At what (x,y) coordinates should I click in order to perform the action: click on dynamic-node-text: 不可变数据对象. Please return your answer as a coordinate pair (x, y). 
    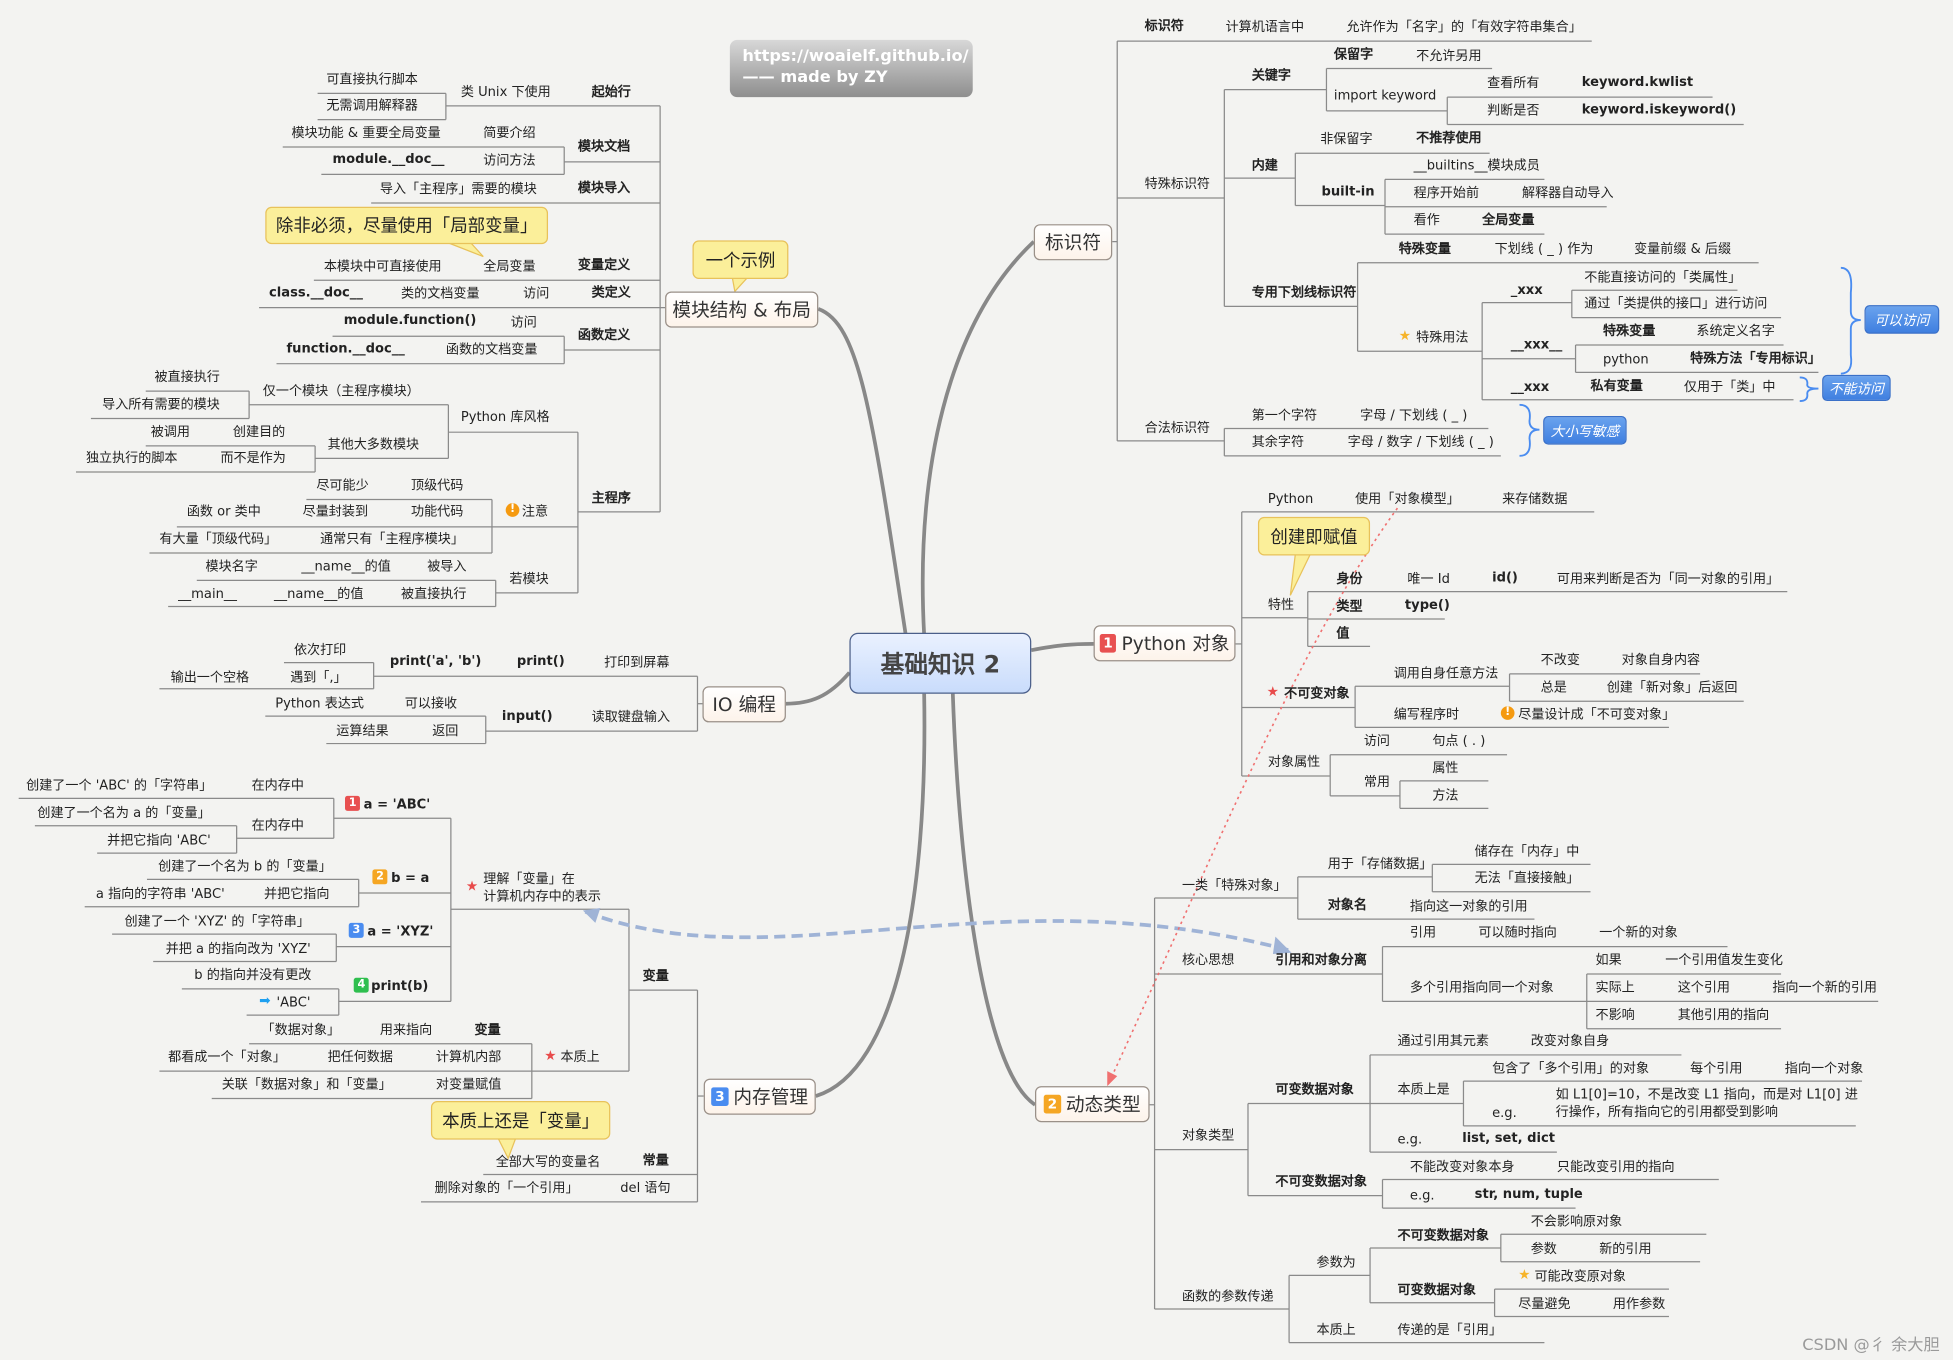
    Looking at the image, I should click on (1321, 1182).